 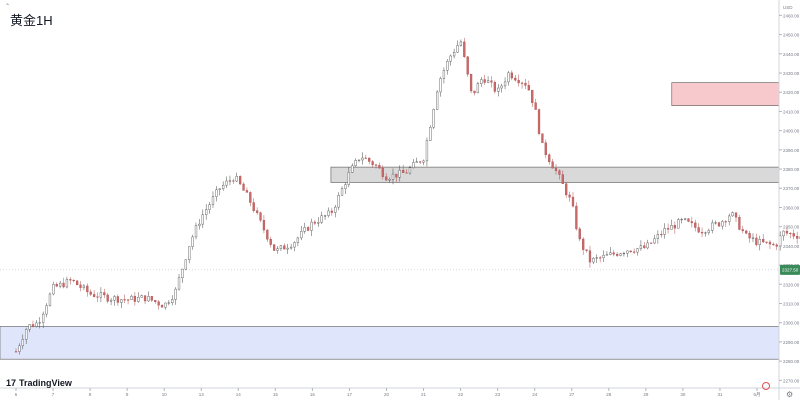 What do you see at coordinates (239, 394) in the screenshot?
I see `x-tick-label: 14` at bounding box center [239, 394].